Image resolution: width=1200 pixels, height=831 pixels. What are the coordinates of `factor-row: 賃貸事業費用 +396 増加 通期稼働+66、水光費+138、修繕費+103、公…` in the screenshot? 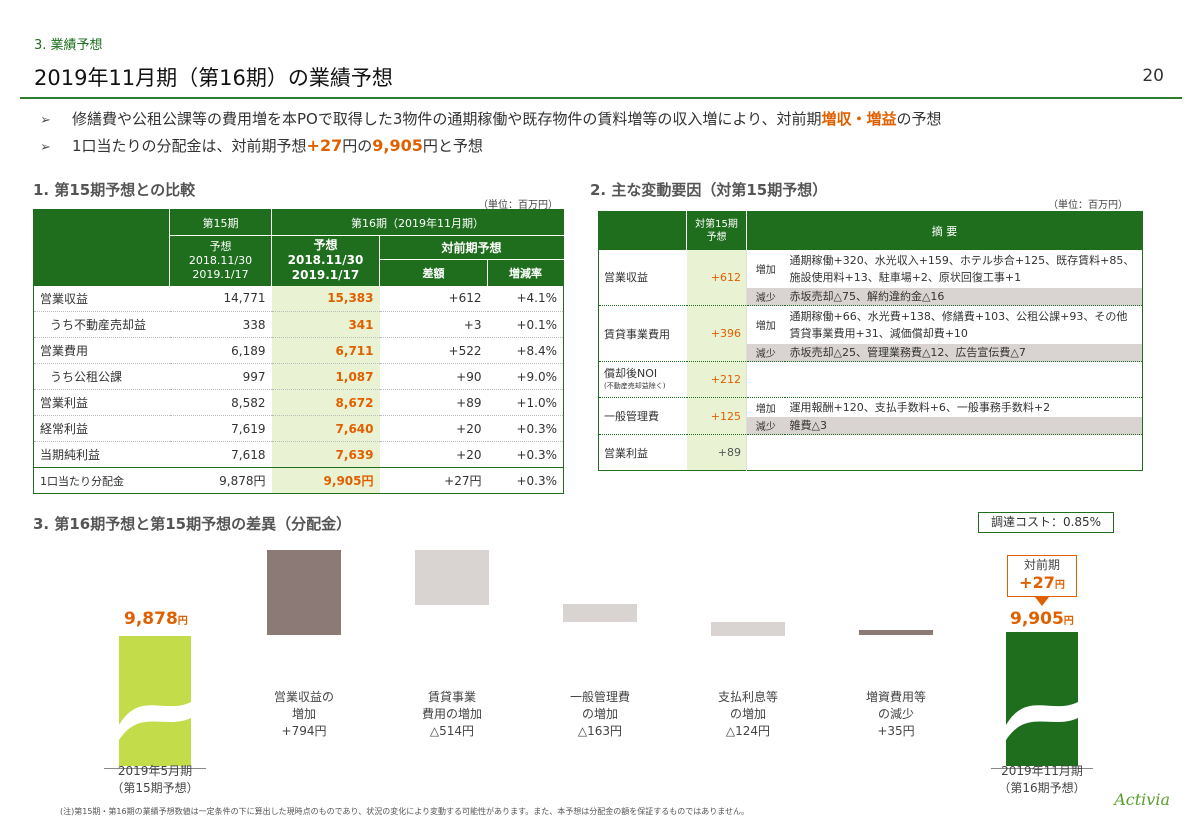 It's located at (870, 333).